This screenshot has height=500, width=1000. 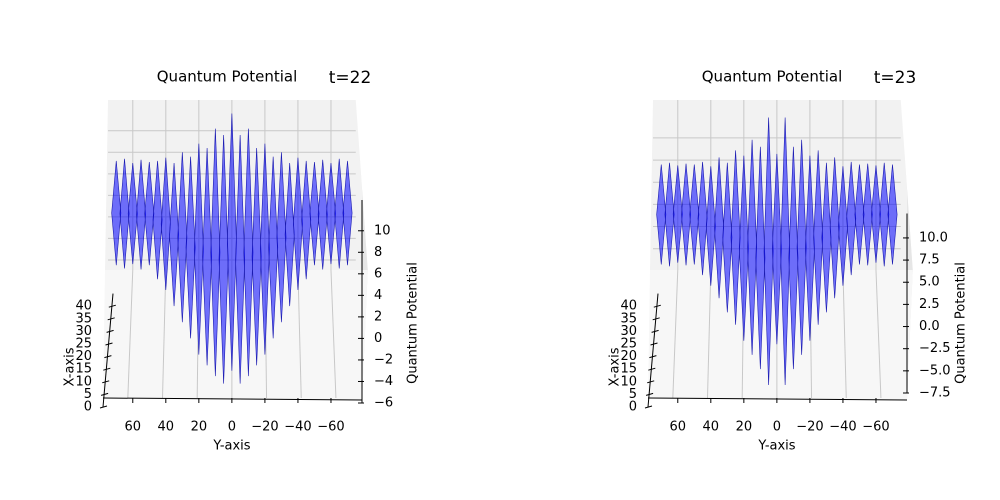 I want to click on z-tick-label: −7.5, so click(x=935, y=393).